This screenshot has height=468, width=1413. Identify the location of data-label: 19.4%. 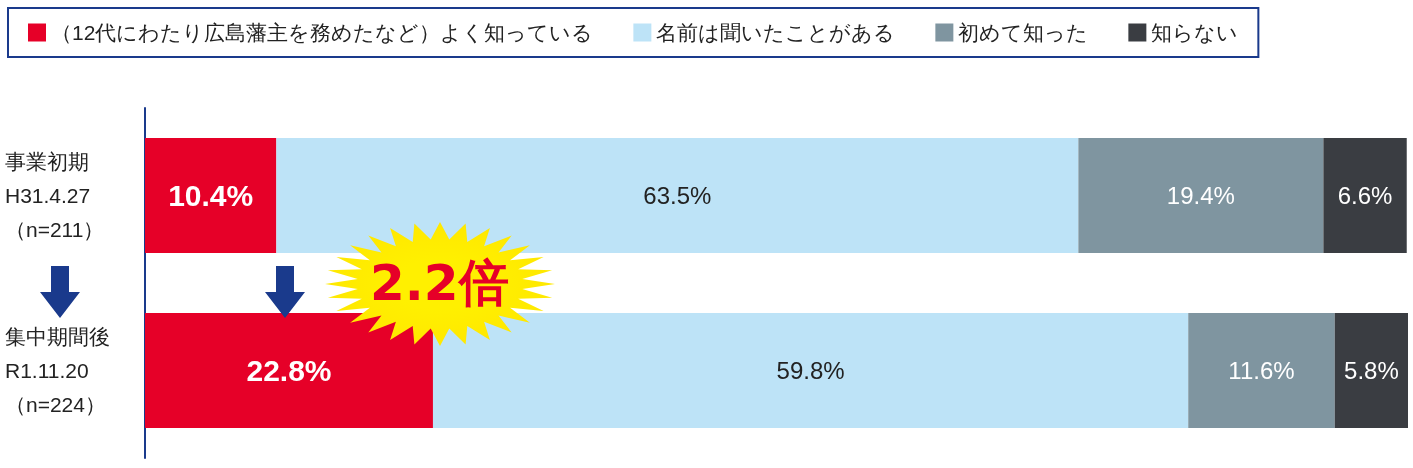
(1200, 195).